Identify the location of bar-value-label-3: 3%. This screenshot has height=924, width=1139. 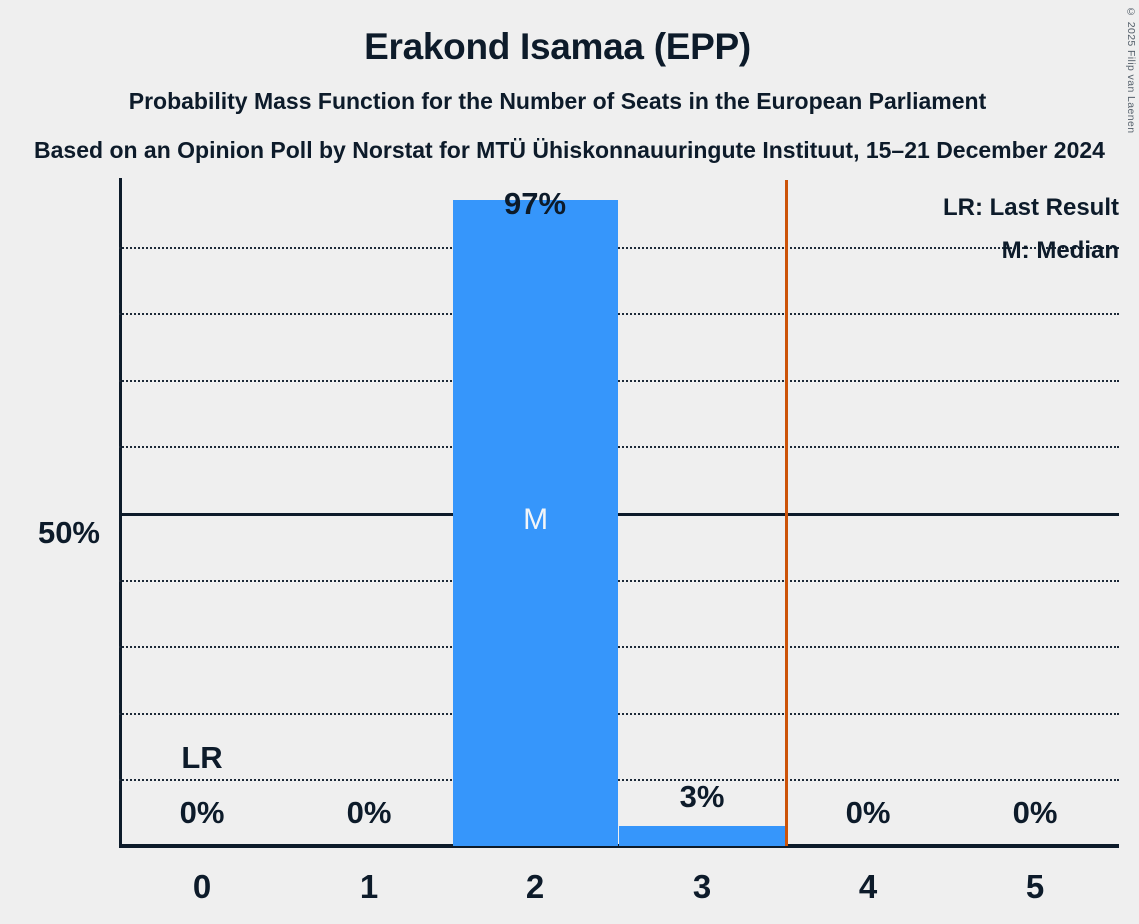
(702, 796).